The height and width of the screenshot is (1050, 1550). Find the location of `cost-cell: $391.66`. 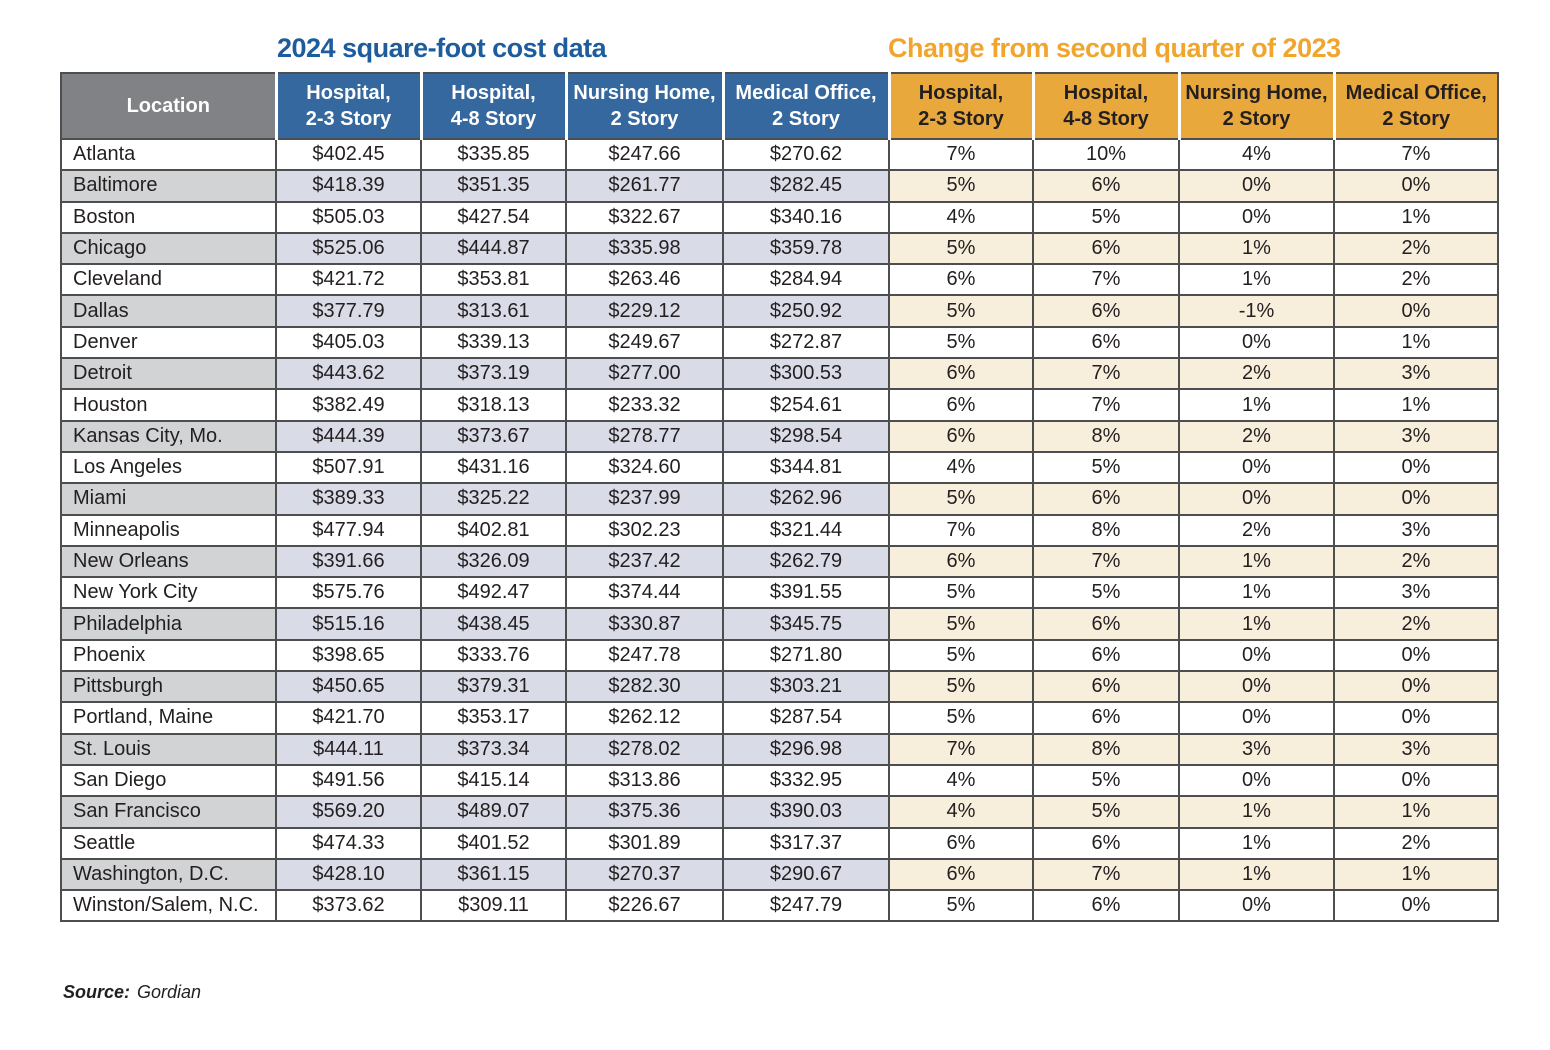

cost-cell: $391.66 is located at coordinates (348, 561).